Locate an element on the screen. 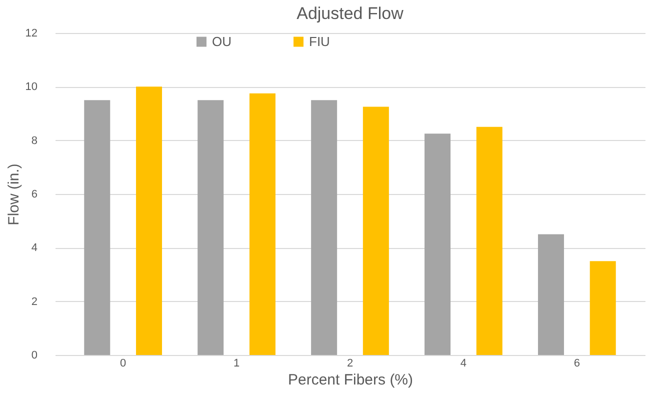 The height and width of the screenshot is (400, 659). legend-label: OU is located at coordinates (222, 41).